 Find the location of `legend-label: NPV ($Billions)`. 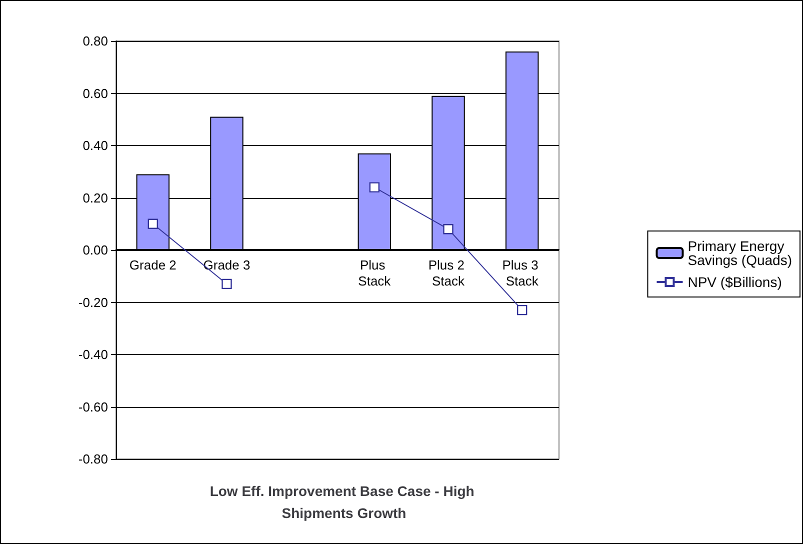

legend-label: NPV ($Billions) is located at coordinates (735, 282).